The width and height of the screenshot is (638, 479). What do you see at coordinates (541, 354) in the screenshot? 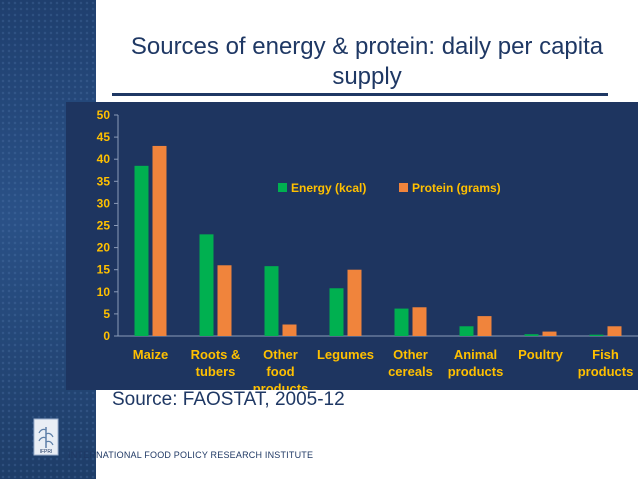
I see `x-category-label: Poultry` at bounding box center [541, 354].